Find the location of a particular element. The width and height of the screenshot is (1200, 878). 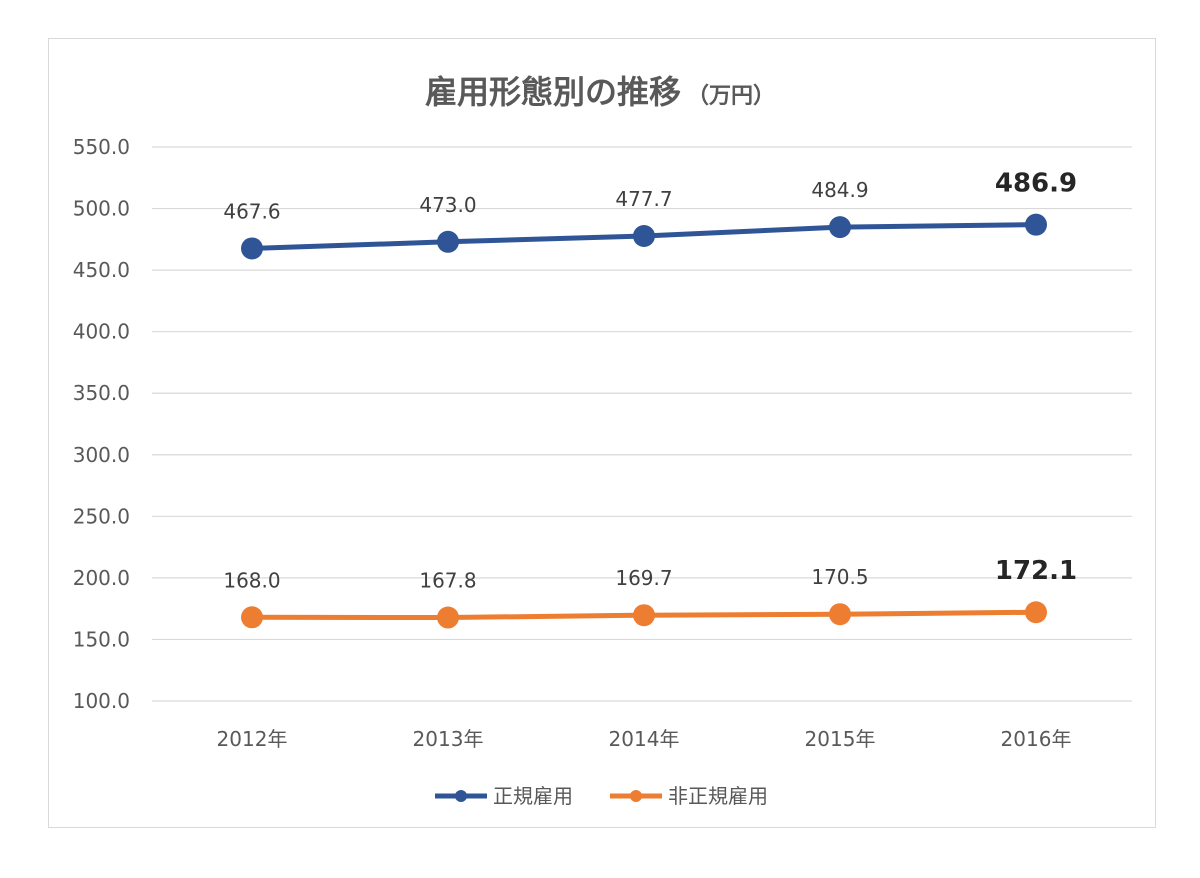

y-tick-label: 550.0 is located at coordinates (101, 147).